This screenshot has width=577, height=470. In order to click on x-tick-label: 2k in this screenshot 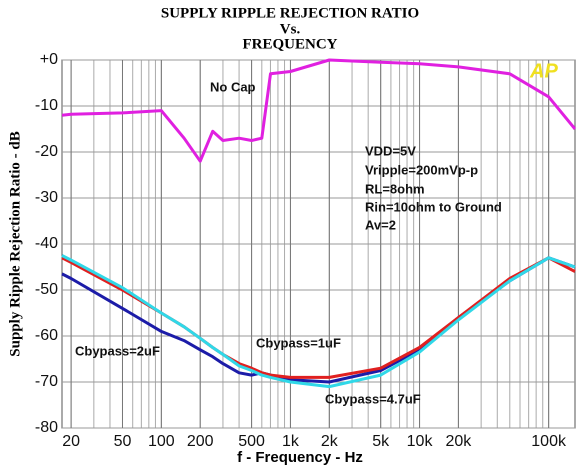, I will do `click(330, 441)`.